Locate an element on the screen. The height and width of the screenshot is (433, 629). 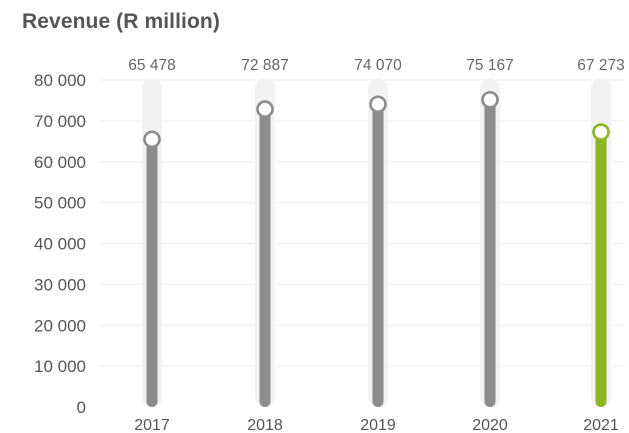
x-tick-label: 2021 is located at coordinates (601, 425).